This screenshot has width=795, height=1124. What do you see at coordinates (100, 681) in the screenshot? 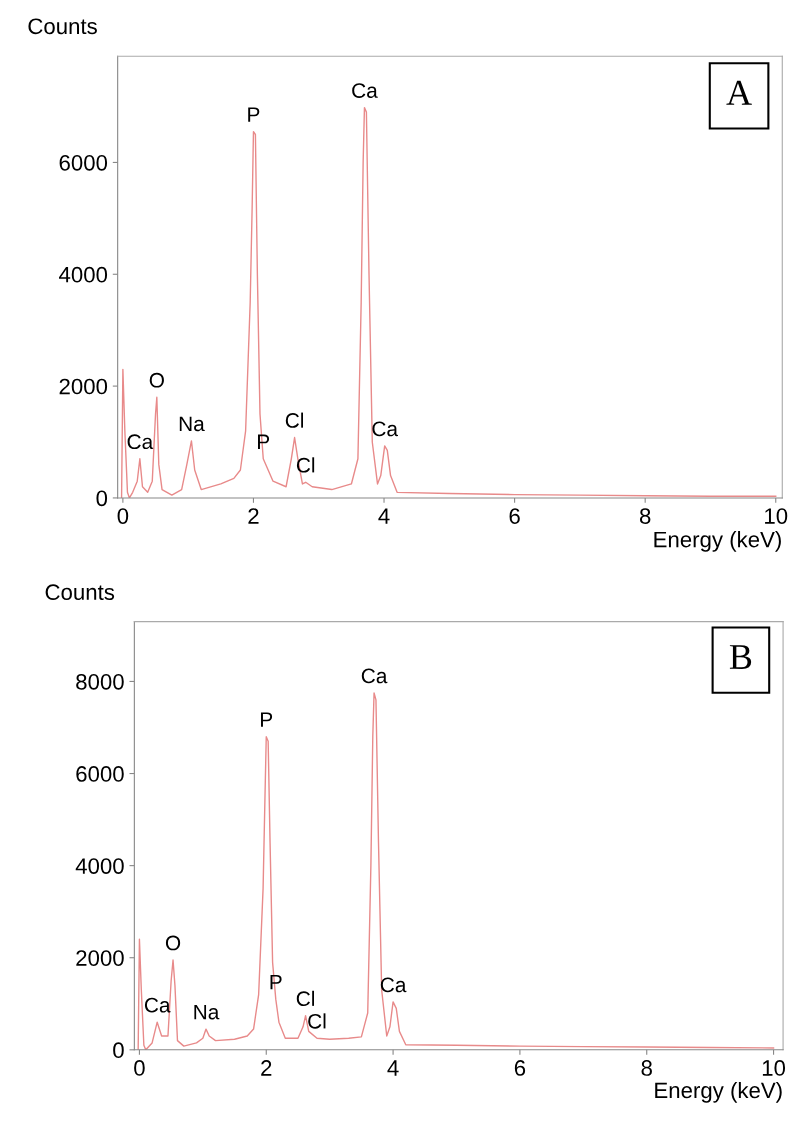
I see `y-tick-label: 8000` at bounding box center [100, 681].